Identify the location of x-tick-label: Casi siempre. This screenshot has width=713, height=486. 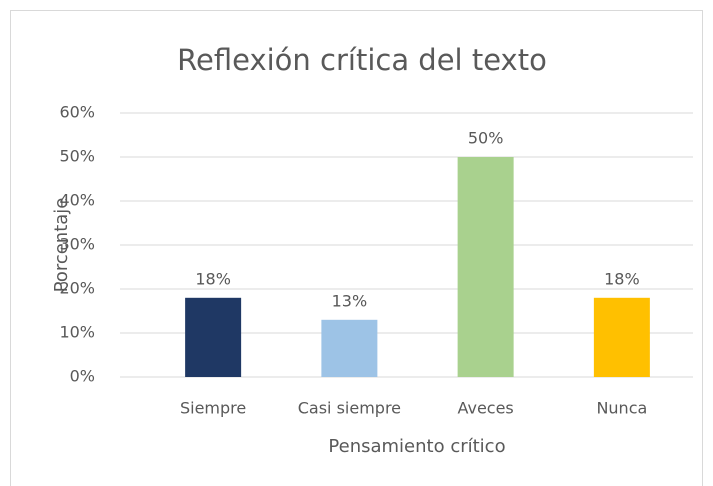
(349, 408).